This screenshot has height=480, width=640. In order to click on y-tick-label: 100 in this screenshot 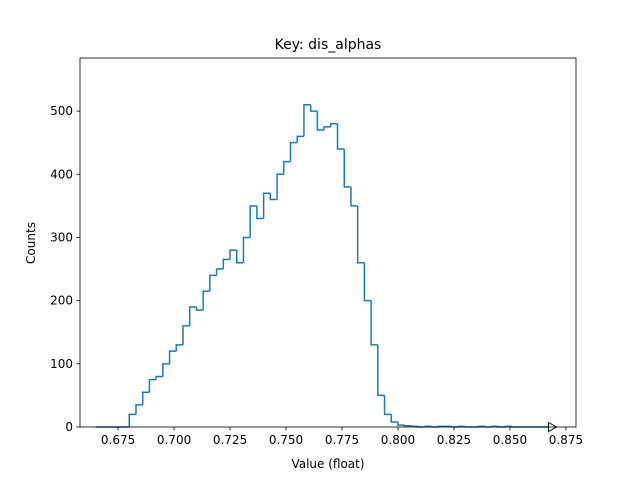, I will do `click(61, 364)`.